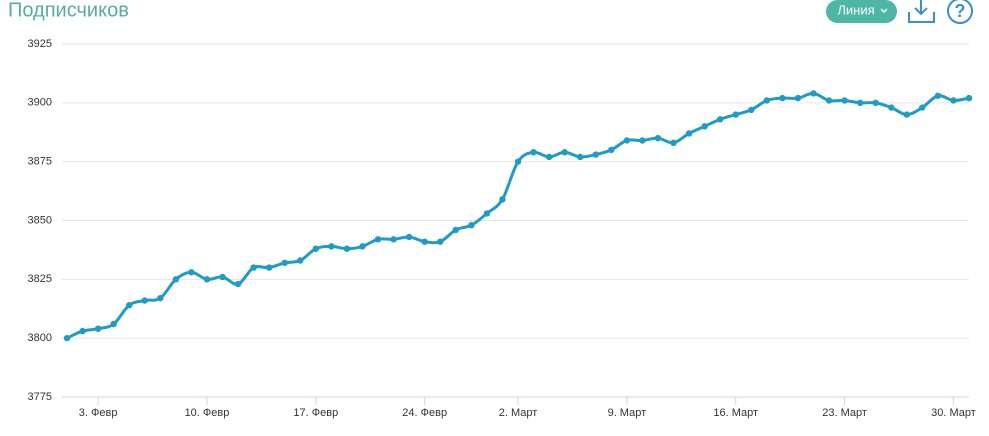 This screenshot has width=989, height=436. I want to click on x-tick-label: 16. Март, so click(735, 413).